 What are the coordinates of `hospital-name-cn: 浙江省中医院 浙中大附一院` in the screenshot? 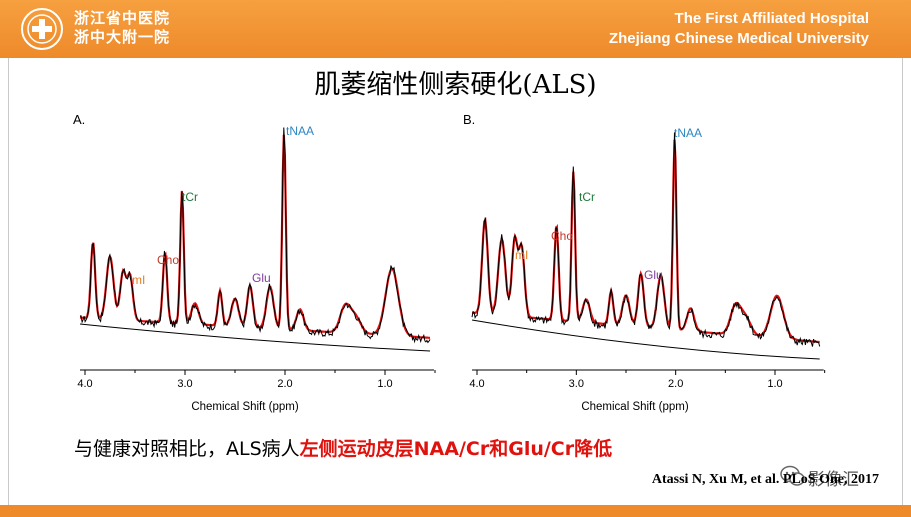 It's located at (122, 28).